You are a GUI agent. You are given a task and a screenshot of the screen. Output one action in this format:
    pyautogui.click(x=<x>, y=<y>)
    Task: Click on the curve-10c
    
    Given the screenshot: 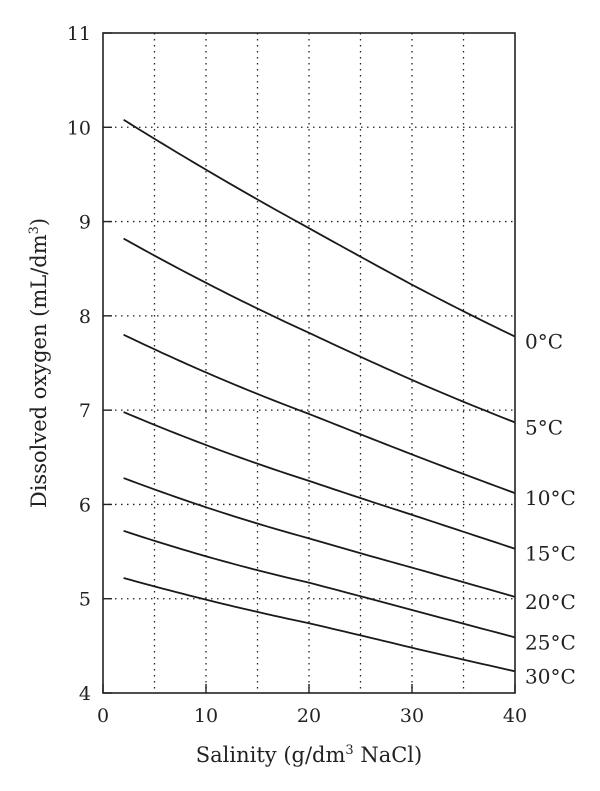 What is the action you would take?
    pyautogui.click(x=319, y=413)
    